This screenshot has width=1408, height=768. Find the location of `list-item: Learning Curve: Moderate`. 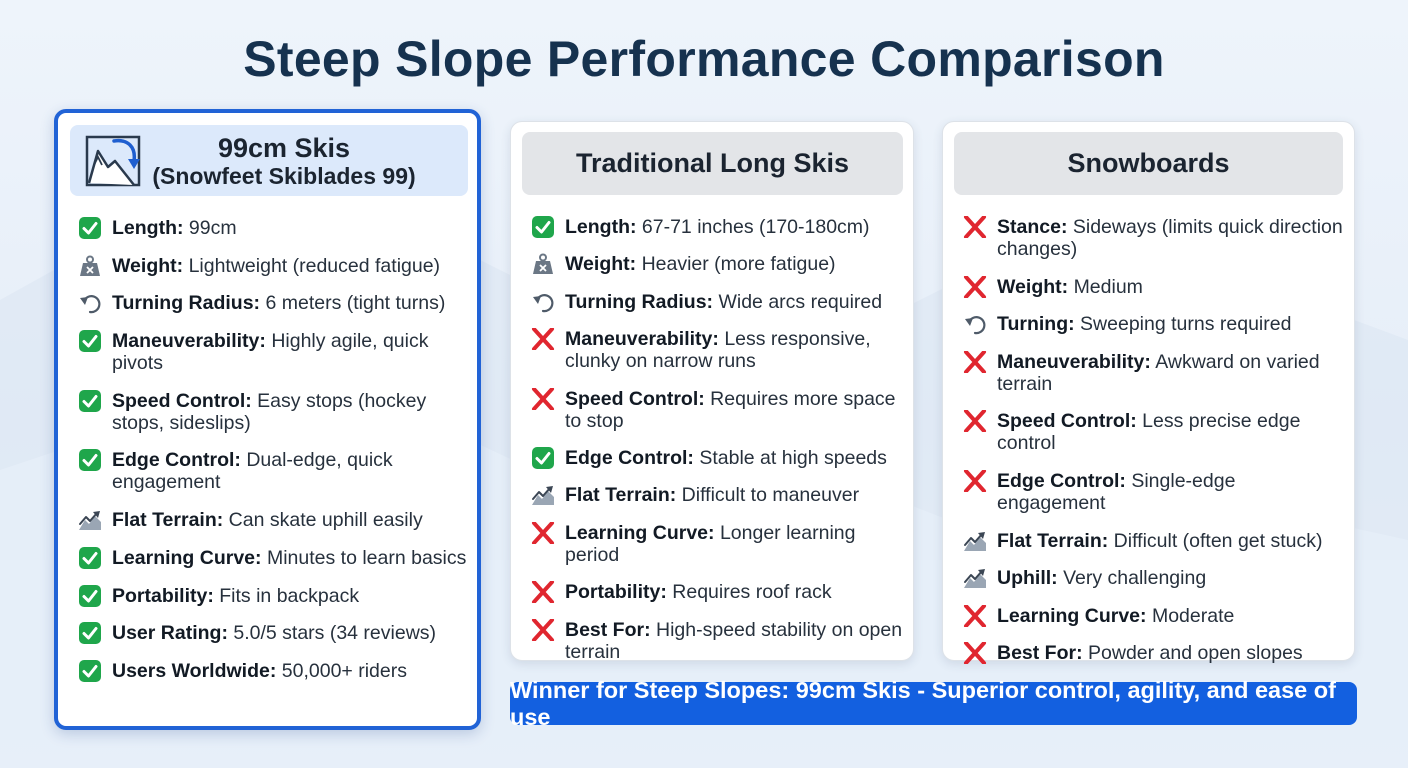

list-item: Learning Curve: Moderate is located at coordinates (1155, 615).